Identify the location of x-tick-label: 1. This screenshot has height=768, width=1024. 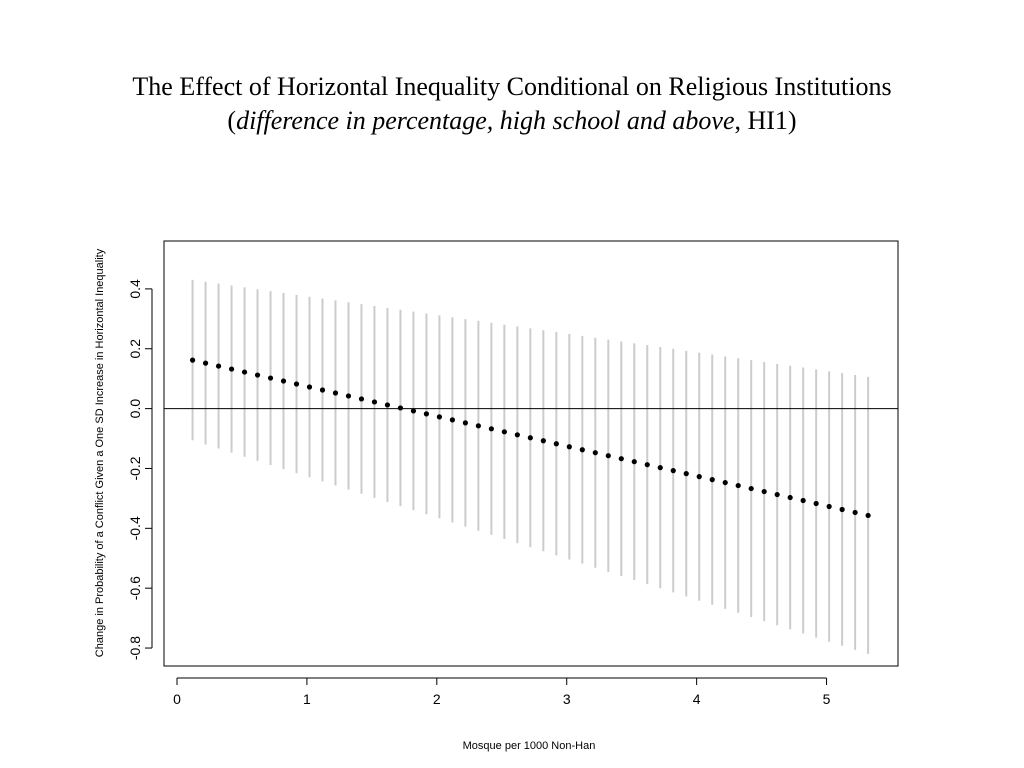
(307, 699).